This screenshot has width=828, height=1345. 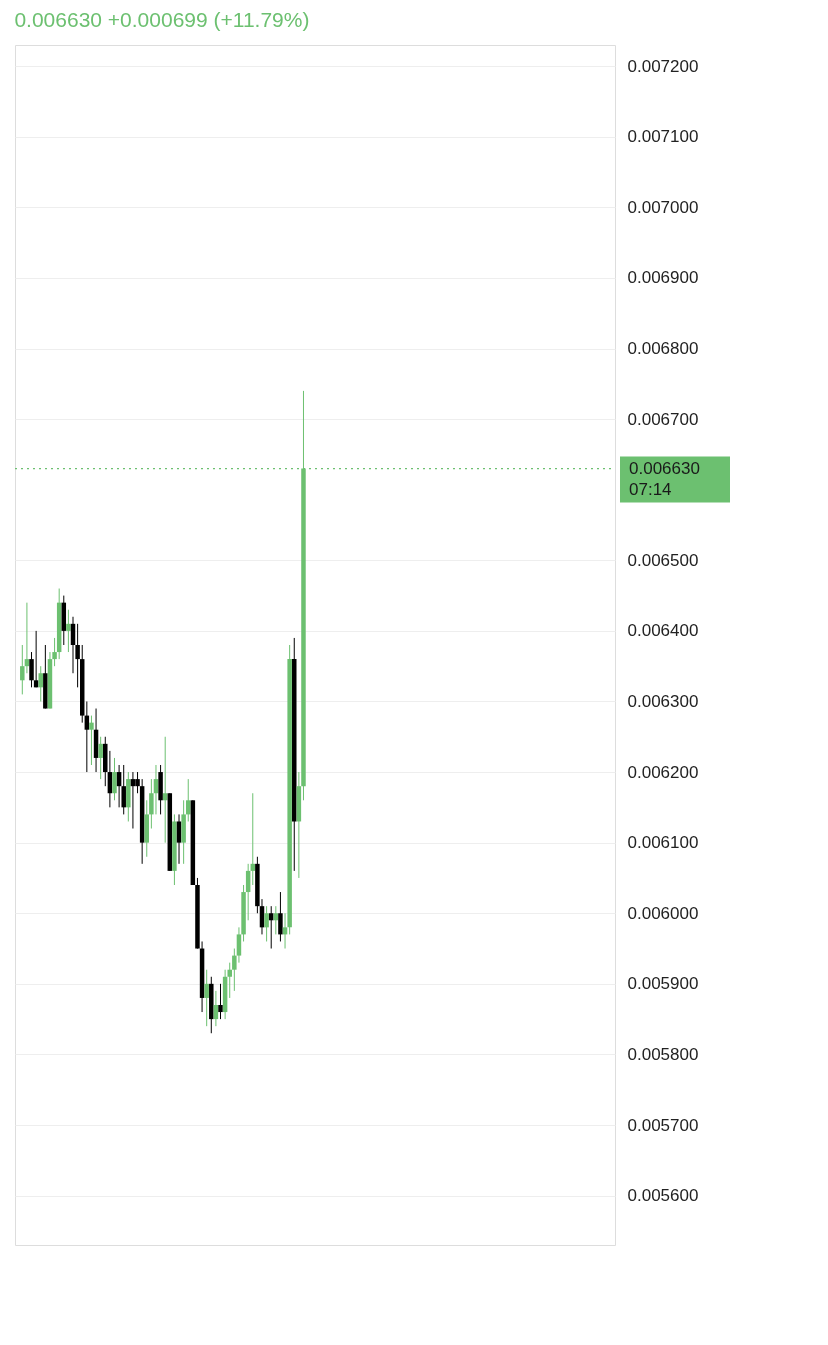 I want to click on y-tick-label: 0.005900, so click(x=663, y=984).